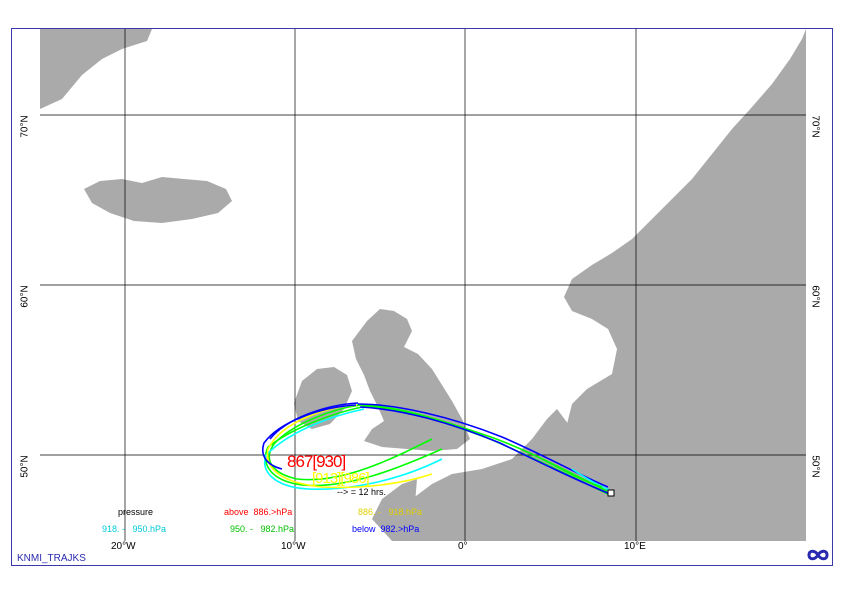  Describe the element at coordinates (815, 126) in the screenshot. I see `lat-label-70n-right: 70°N` at that location.